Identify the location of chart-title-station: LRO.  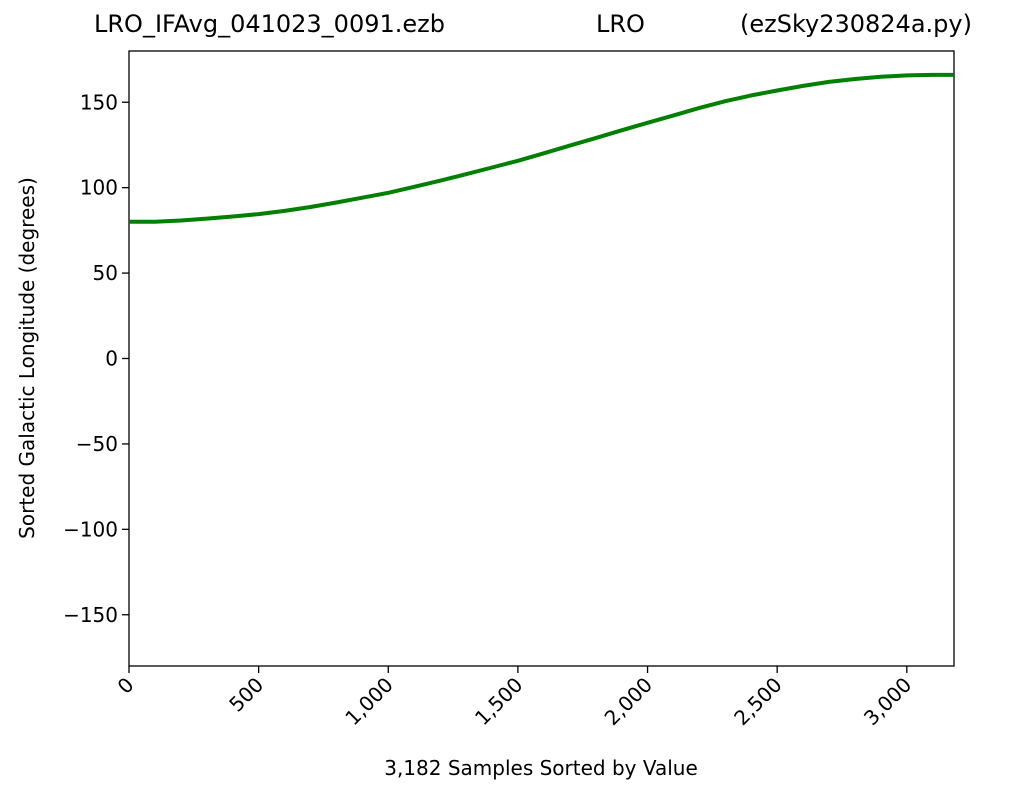
(620, 24).